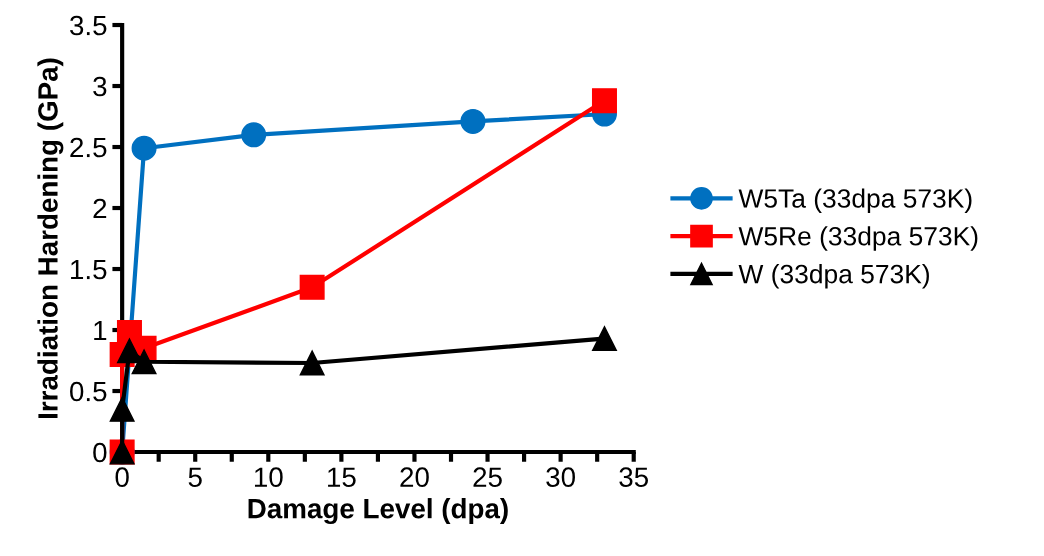 The image size is (1044, 556). What do you see at coordinates (88, 25) in the screenshot?
I see `y-tick-label: 3.5` at bounding box center [88, 25].